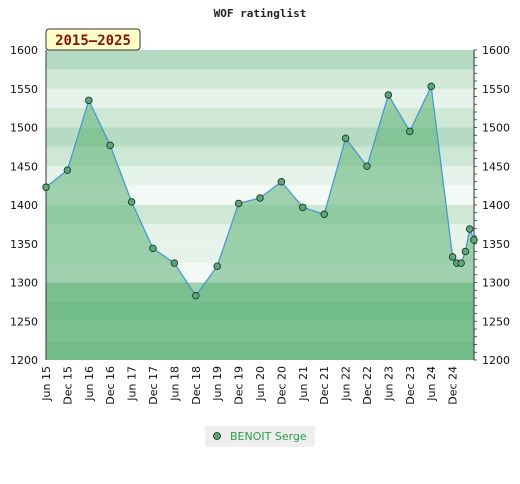  Describe the element at coordinates (196, 385) in the screenshot. I see `x-tick-label: Dec 18` at that location.